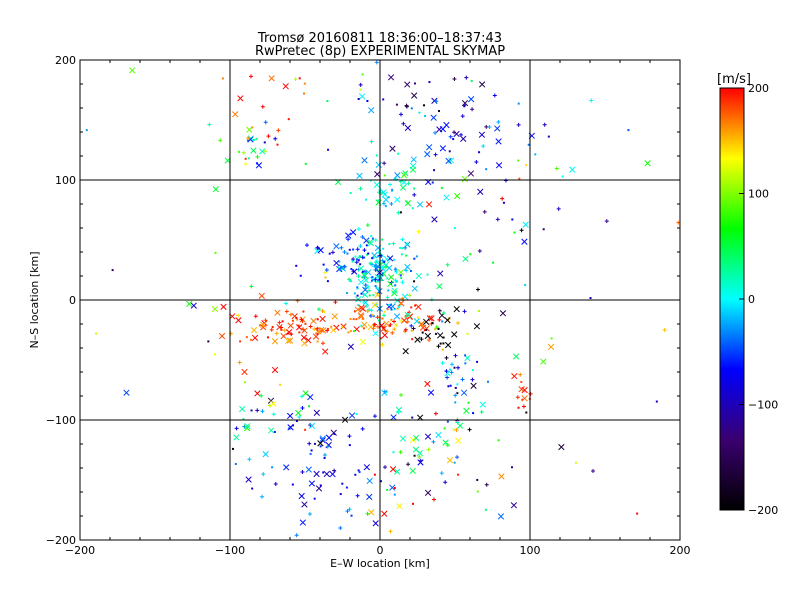 The height and width of the screenshot is (600, 800). Describe the element at coordinates (65, 60) in the screenshot. I see `y-tick-label: 200` at that location.